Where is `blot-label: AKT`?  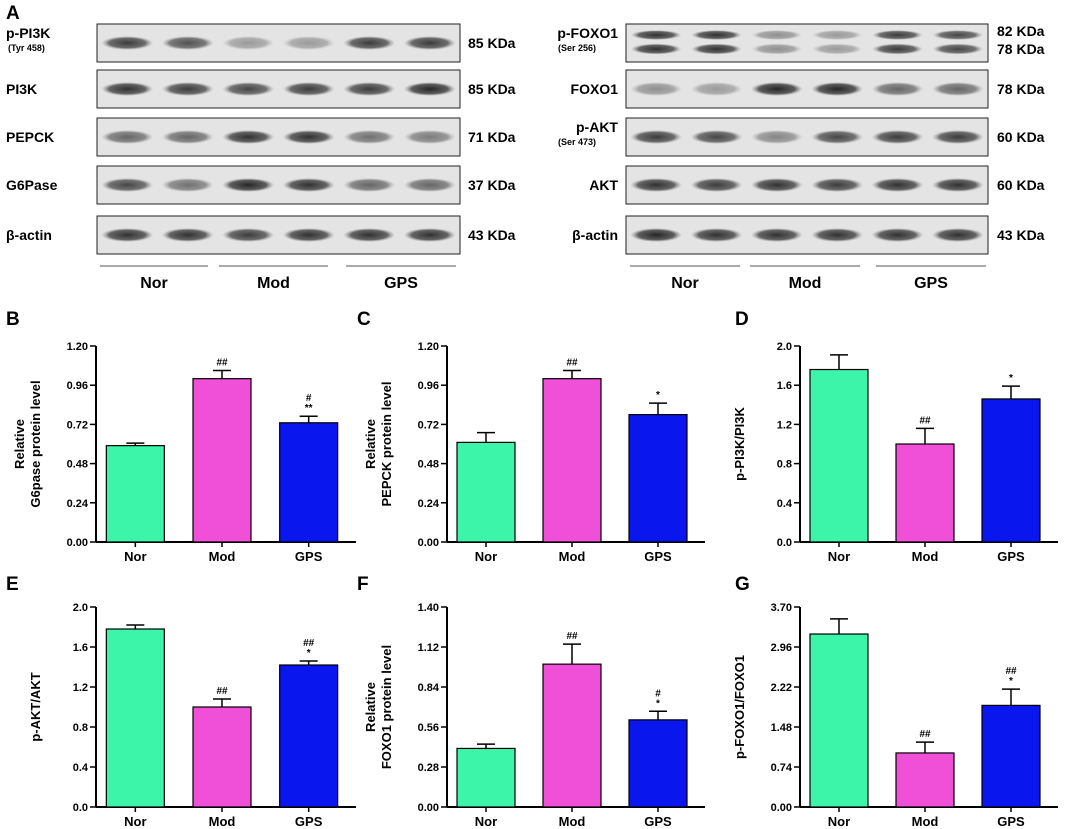
blot-label: AKT is located at coordinates (603, 185).